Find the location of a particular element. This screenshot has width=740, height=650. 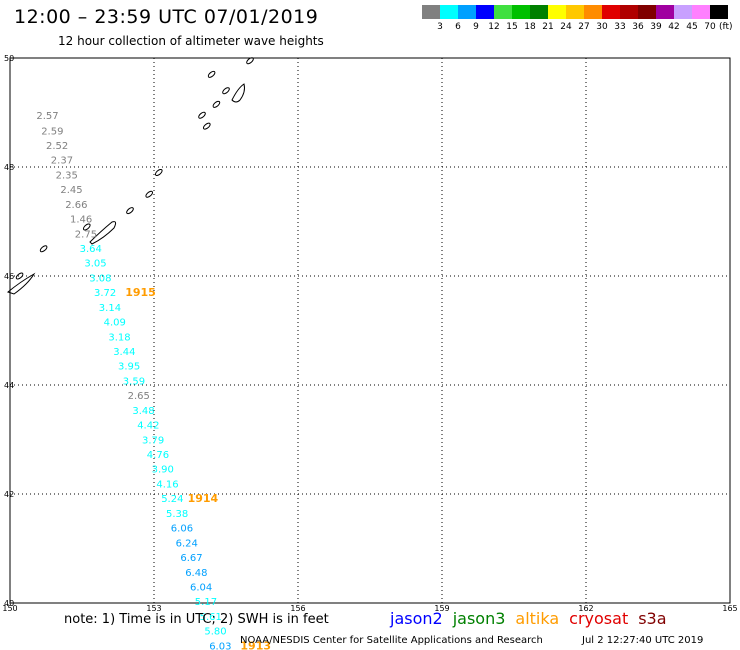

pass-time-label: 1914 is located at coordinates (203, 498).